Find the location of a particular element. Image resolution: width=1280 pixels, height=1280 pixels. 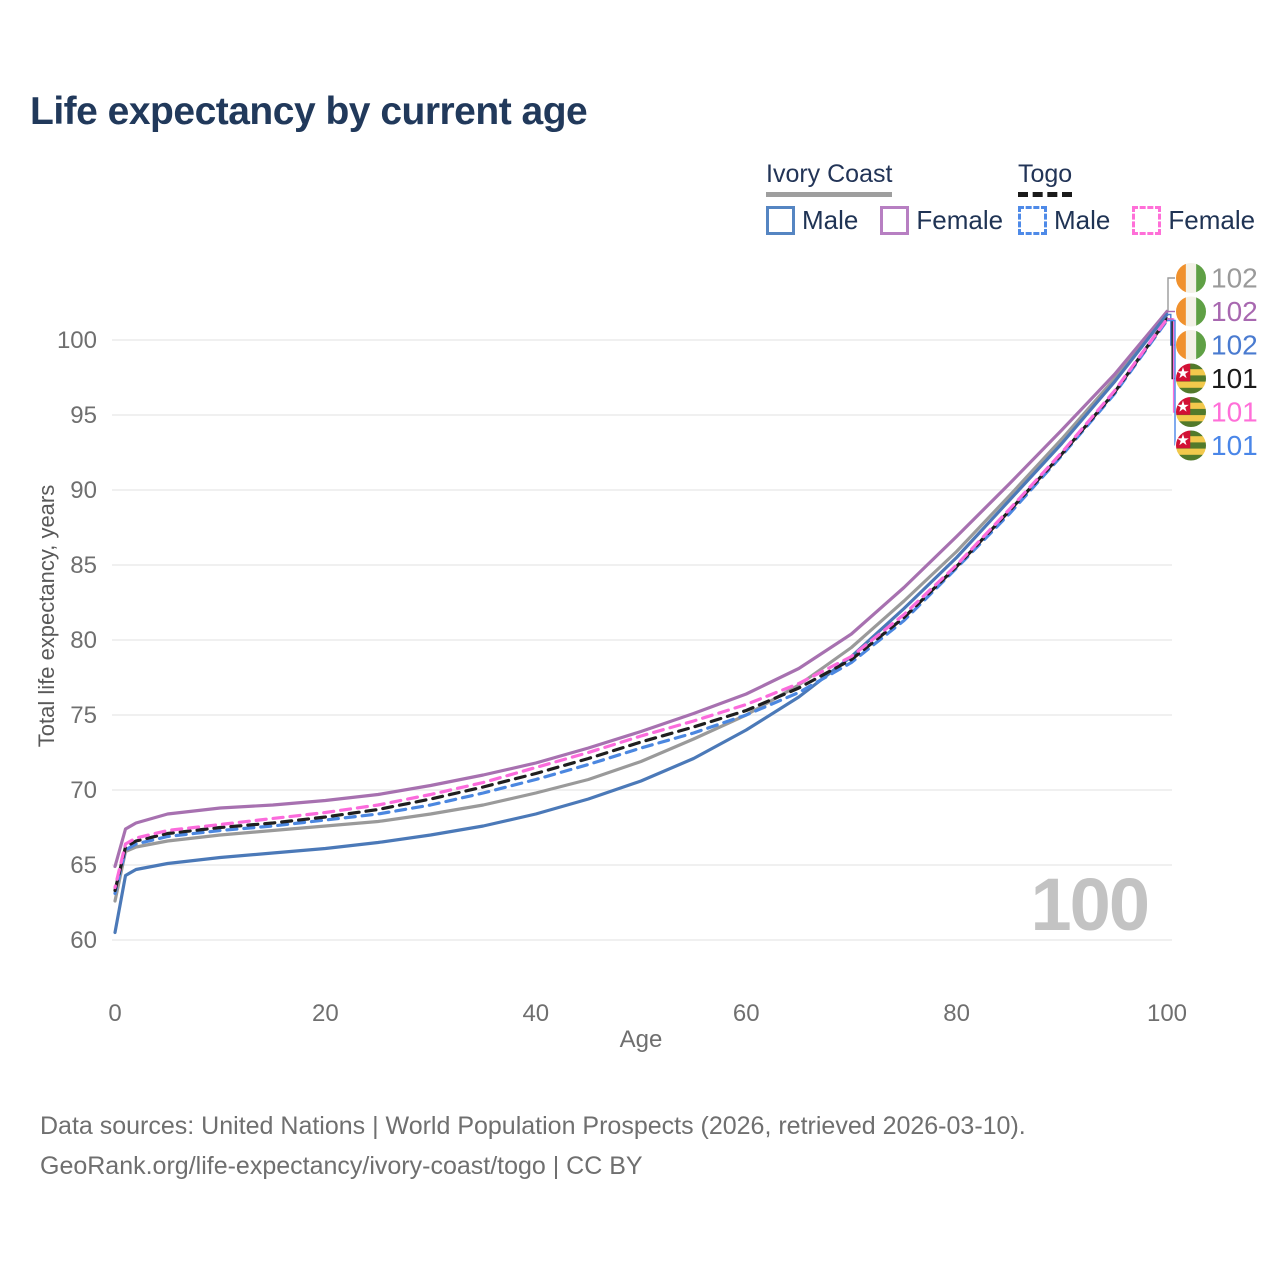

end-label-ivory-coast-female: 102 is located at coordinates (1216, 311).